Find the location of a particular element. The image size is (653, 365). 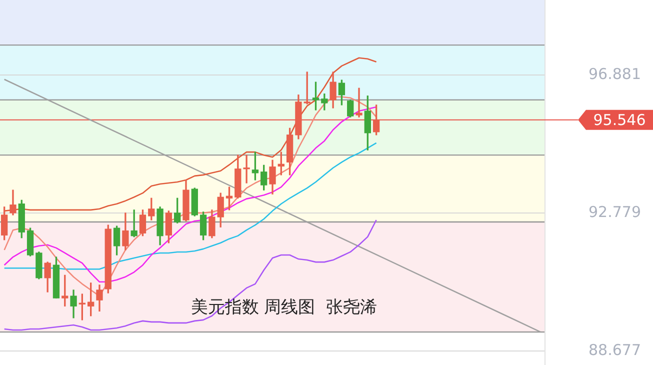

ref-line-label: 95.546 is located at coordinates (619, 119).